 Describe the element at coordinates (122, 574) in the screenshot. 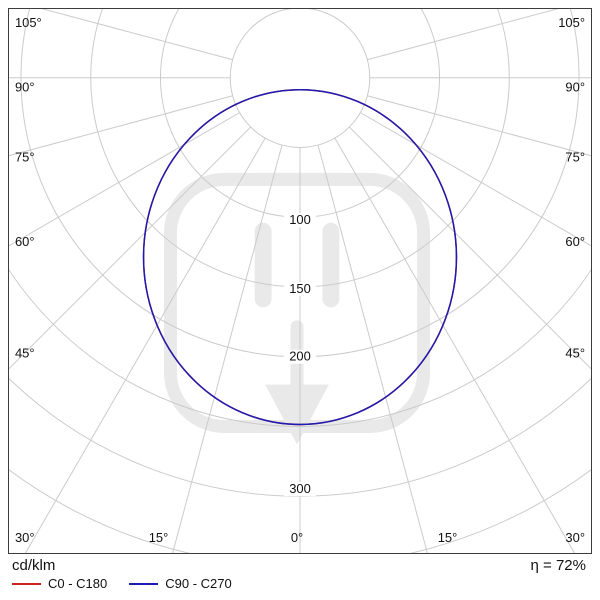

I see `legend-left: cd/klm C0 - C180 C90 - C270` at that location.